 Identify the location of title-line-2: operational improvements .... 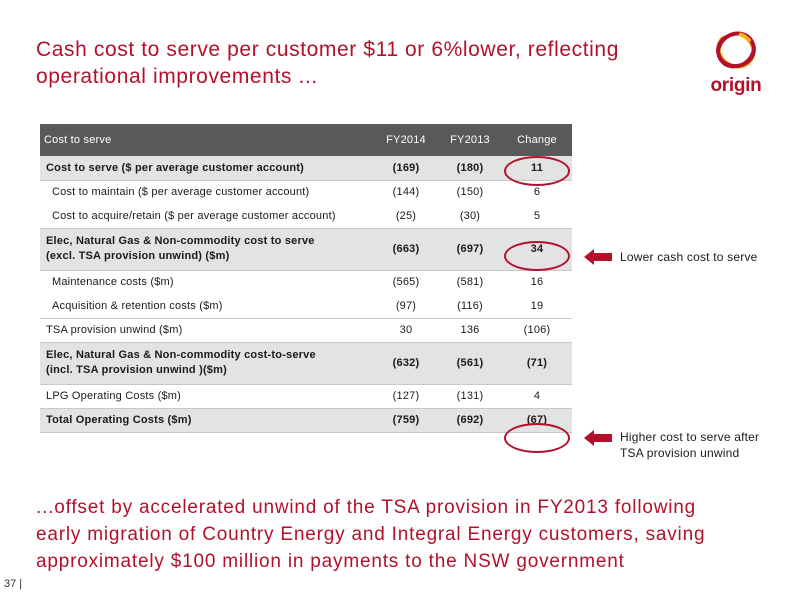
(177, 76).